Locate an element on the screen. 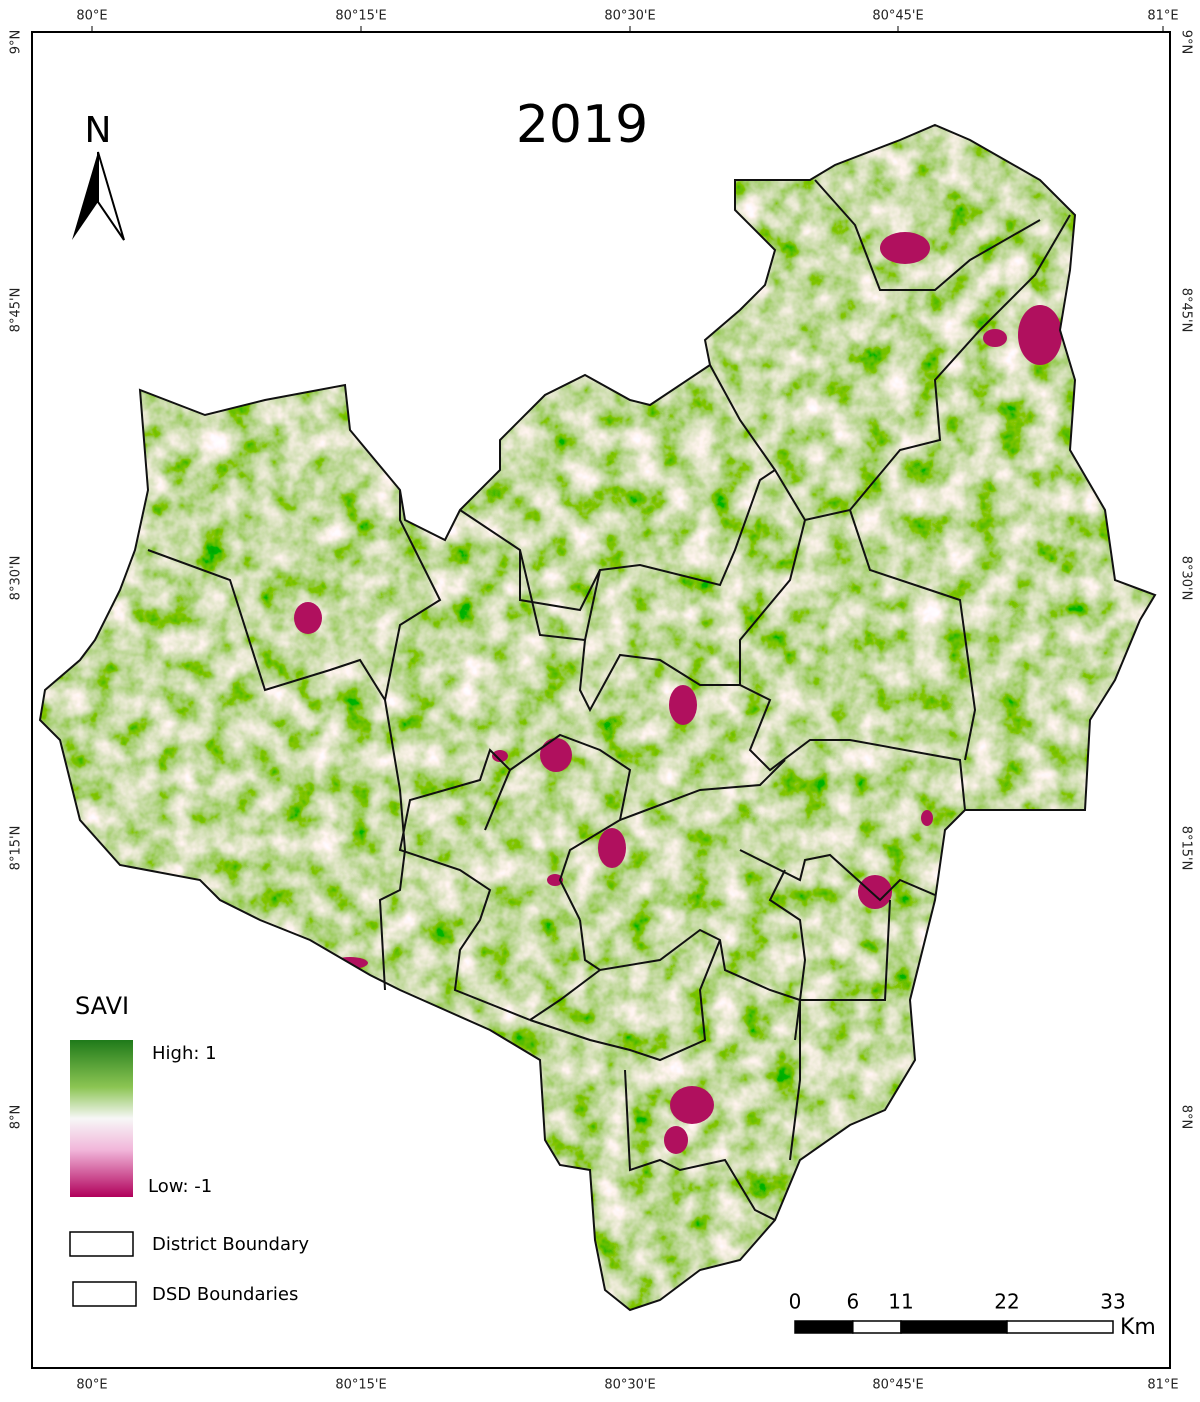  legend-high: High: 1 is located at coordinates (184, 1053).